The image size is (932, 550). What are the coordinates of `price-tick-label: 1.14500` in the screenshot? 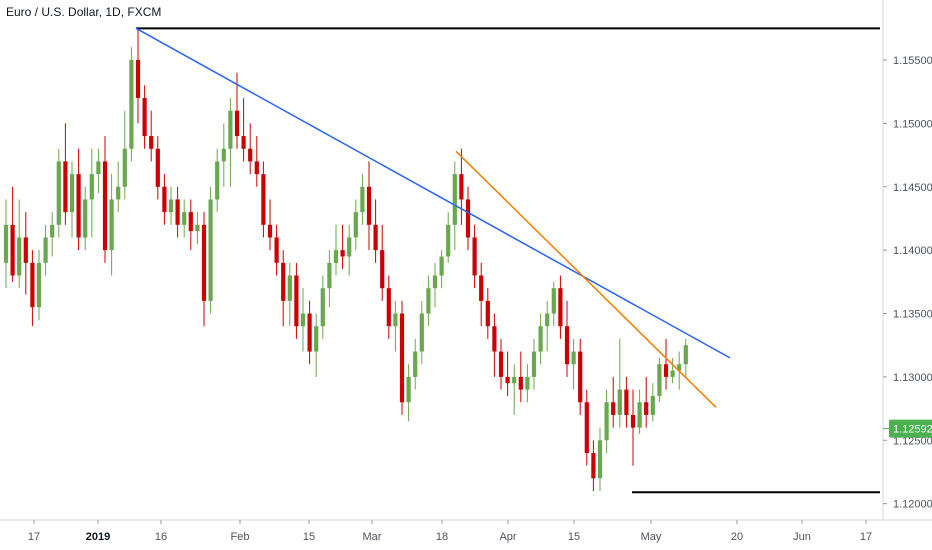 It's located at (912, 188).